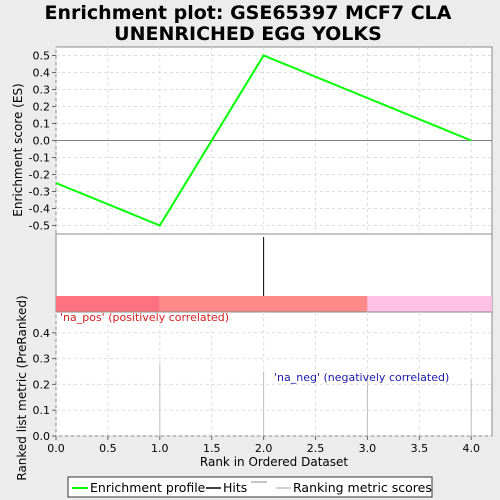 Image resolution: width=500 pixels, height=500 pixels. What do you see at coordinates (42, 73) in the screenshot?
I see `es-y-tick-label: 0.4` at bounding box center [42, 73].